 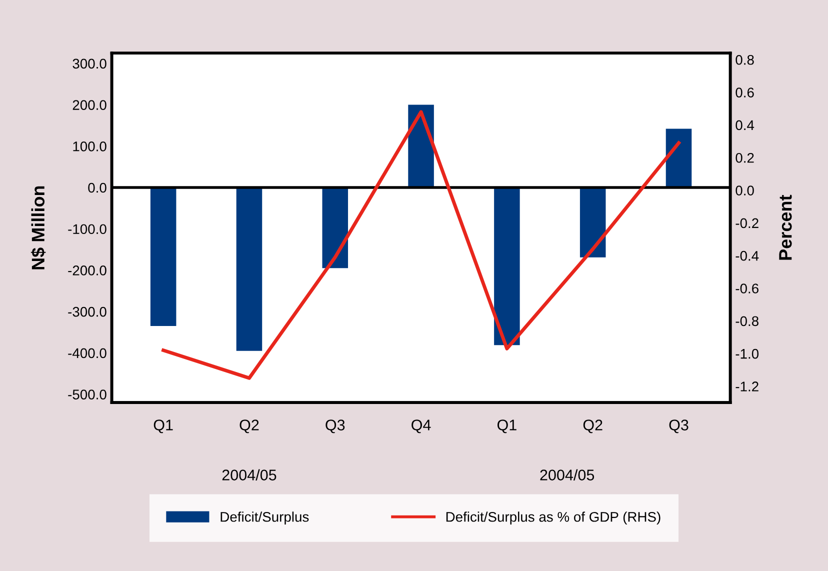 I want to click on y2-tick-label: -1.0, so click(x=747, y=353).